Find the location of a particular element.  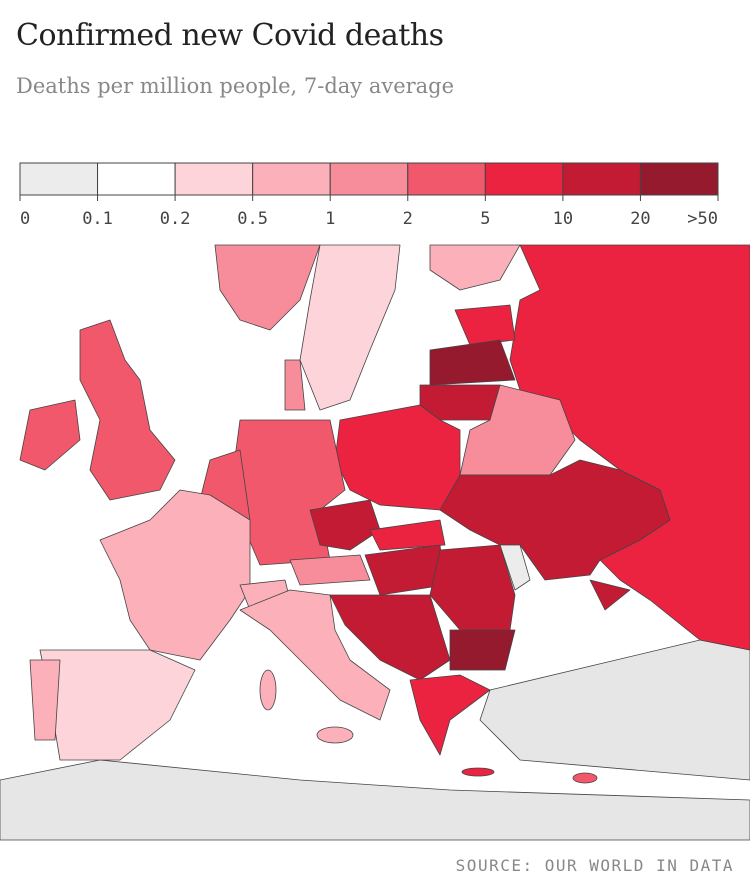

legend-tick-label: 2 is located at coordinates (408, 219).